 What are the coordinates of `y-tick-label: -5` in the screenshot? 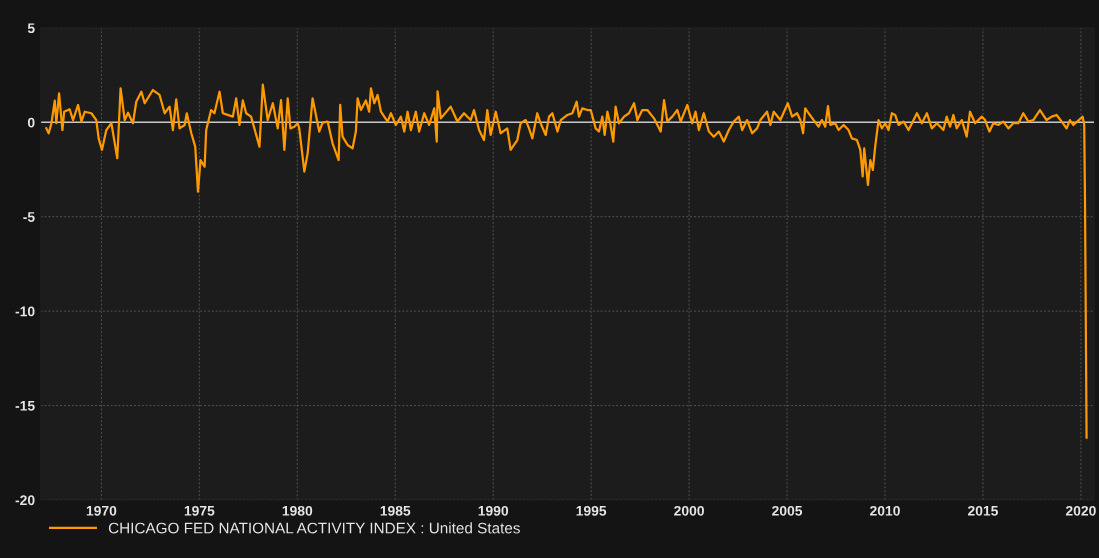 It's located at (29, 217).